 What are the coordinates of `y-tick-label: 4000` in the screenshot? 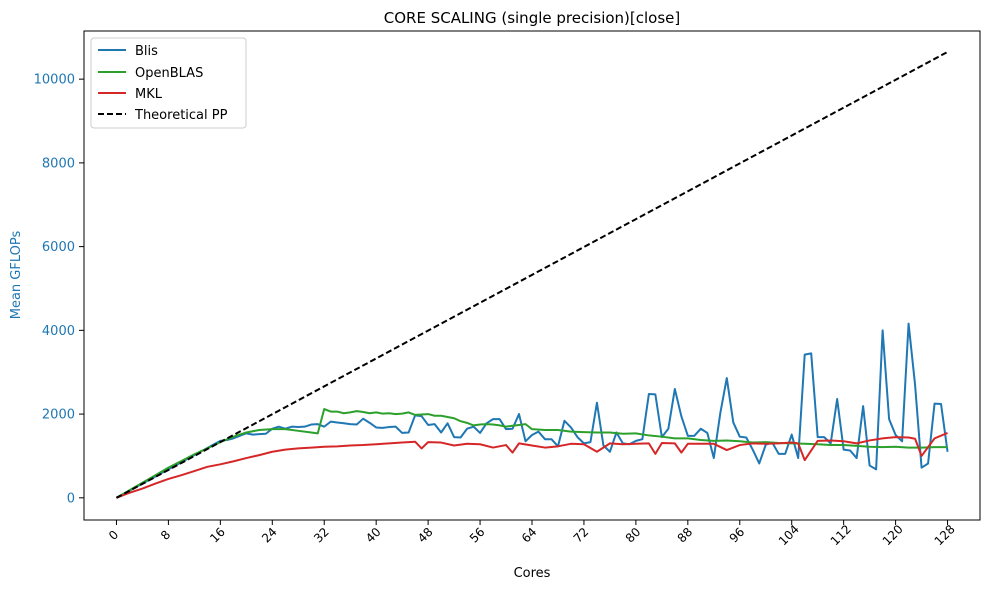 It's located at (58, 331).